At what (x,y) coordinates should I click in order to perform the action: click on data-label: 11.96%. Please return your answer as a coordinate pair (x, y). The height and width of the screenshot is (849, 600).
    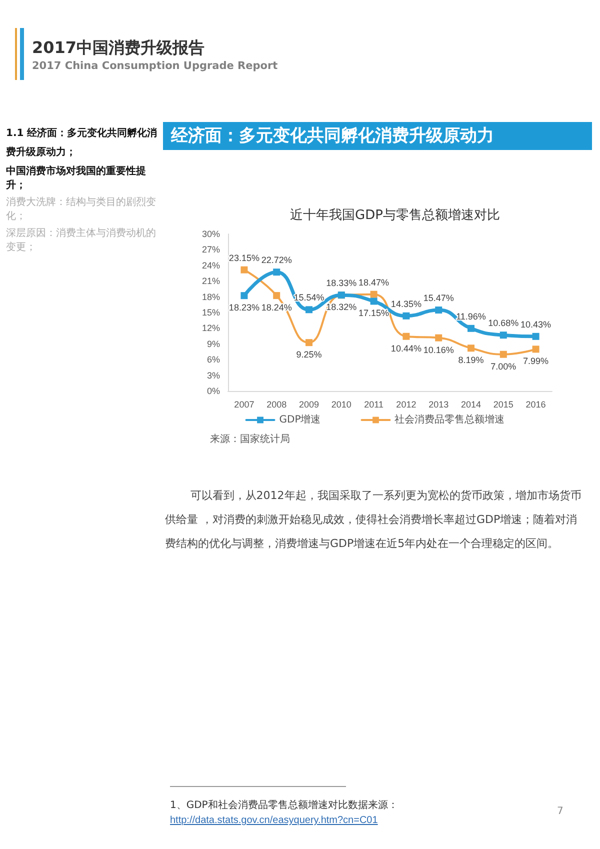
    Looking at the image, I should click on (471, 316).